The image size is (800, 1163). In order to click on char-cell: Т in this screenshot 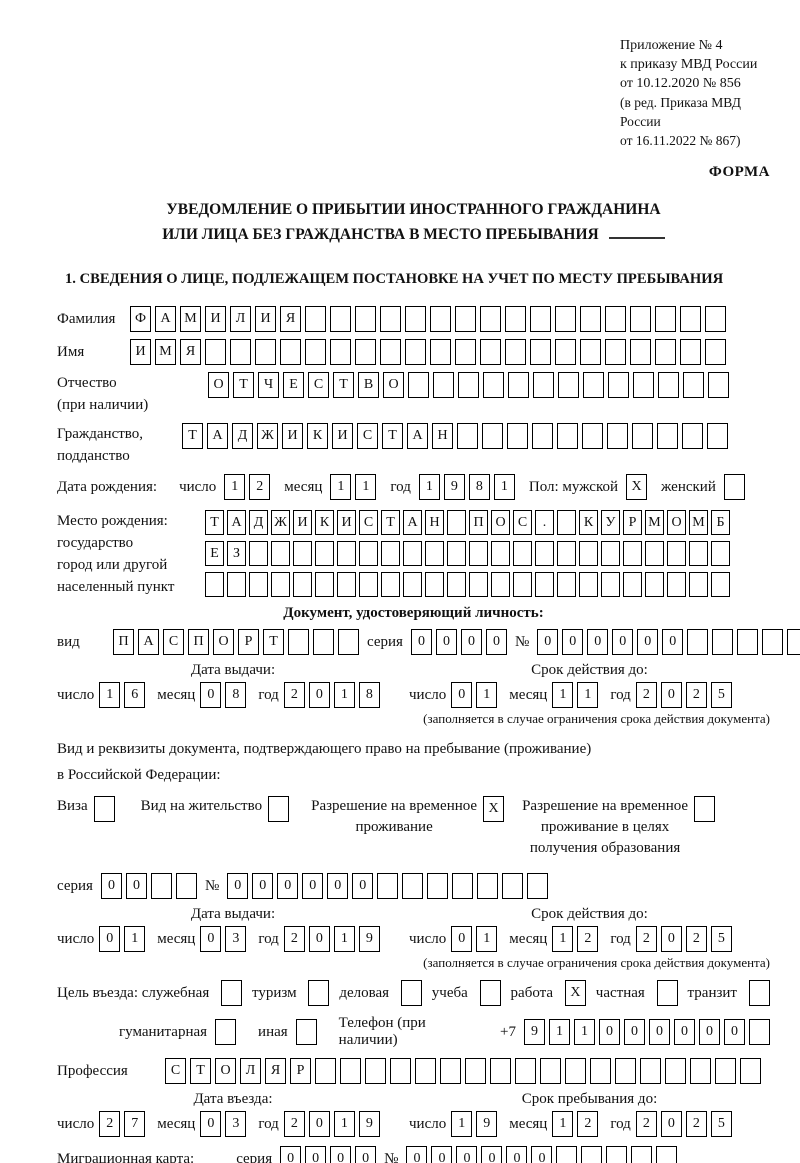, I will do `click(214, 522)`.